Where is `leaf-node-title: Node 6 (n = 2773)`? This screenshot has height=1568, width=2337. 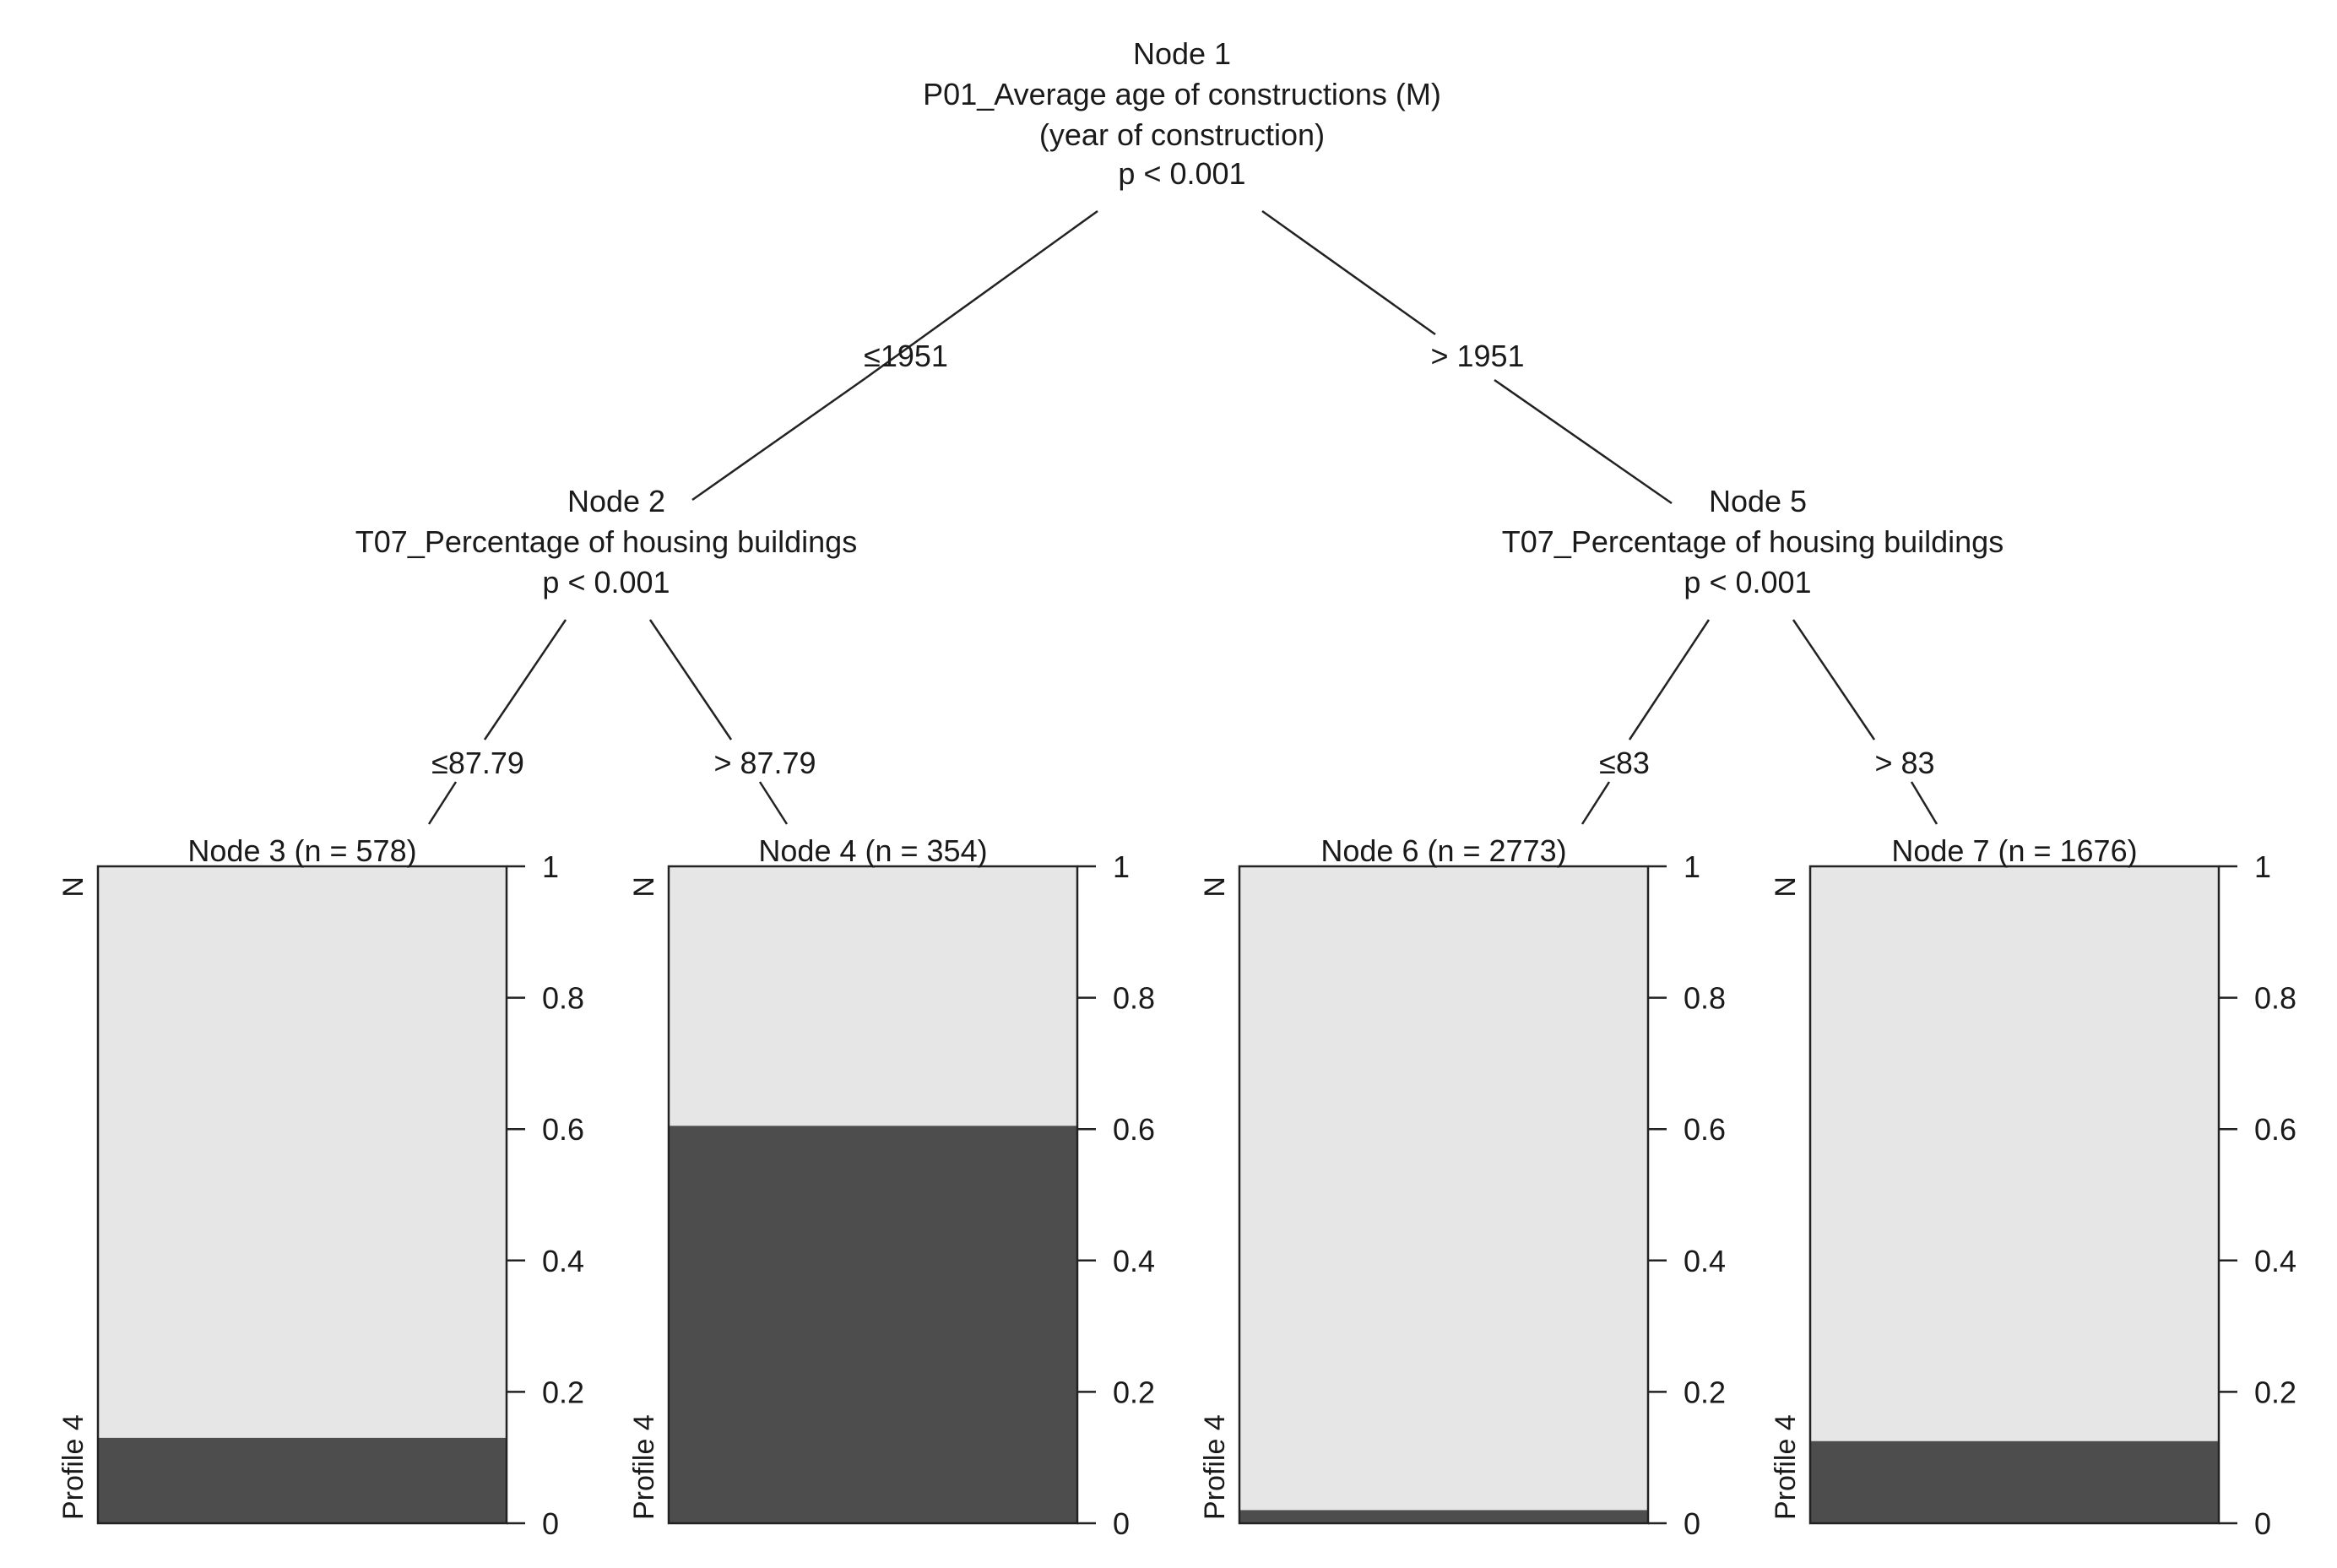
leaf-node-title: Node 6 (n = 2773) is located at coordinates (1443, 850).